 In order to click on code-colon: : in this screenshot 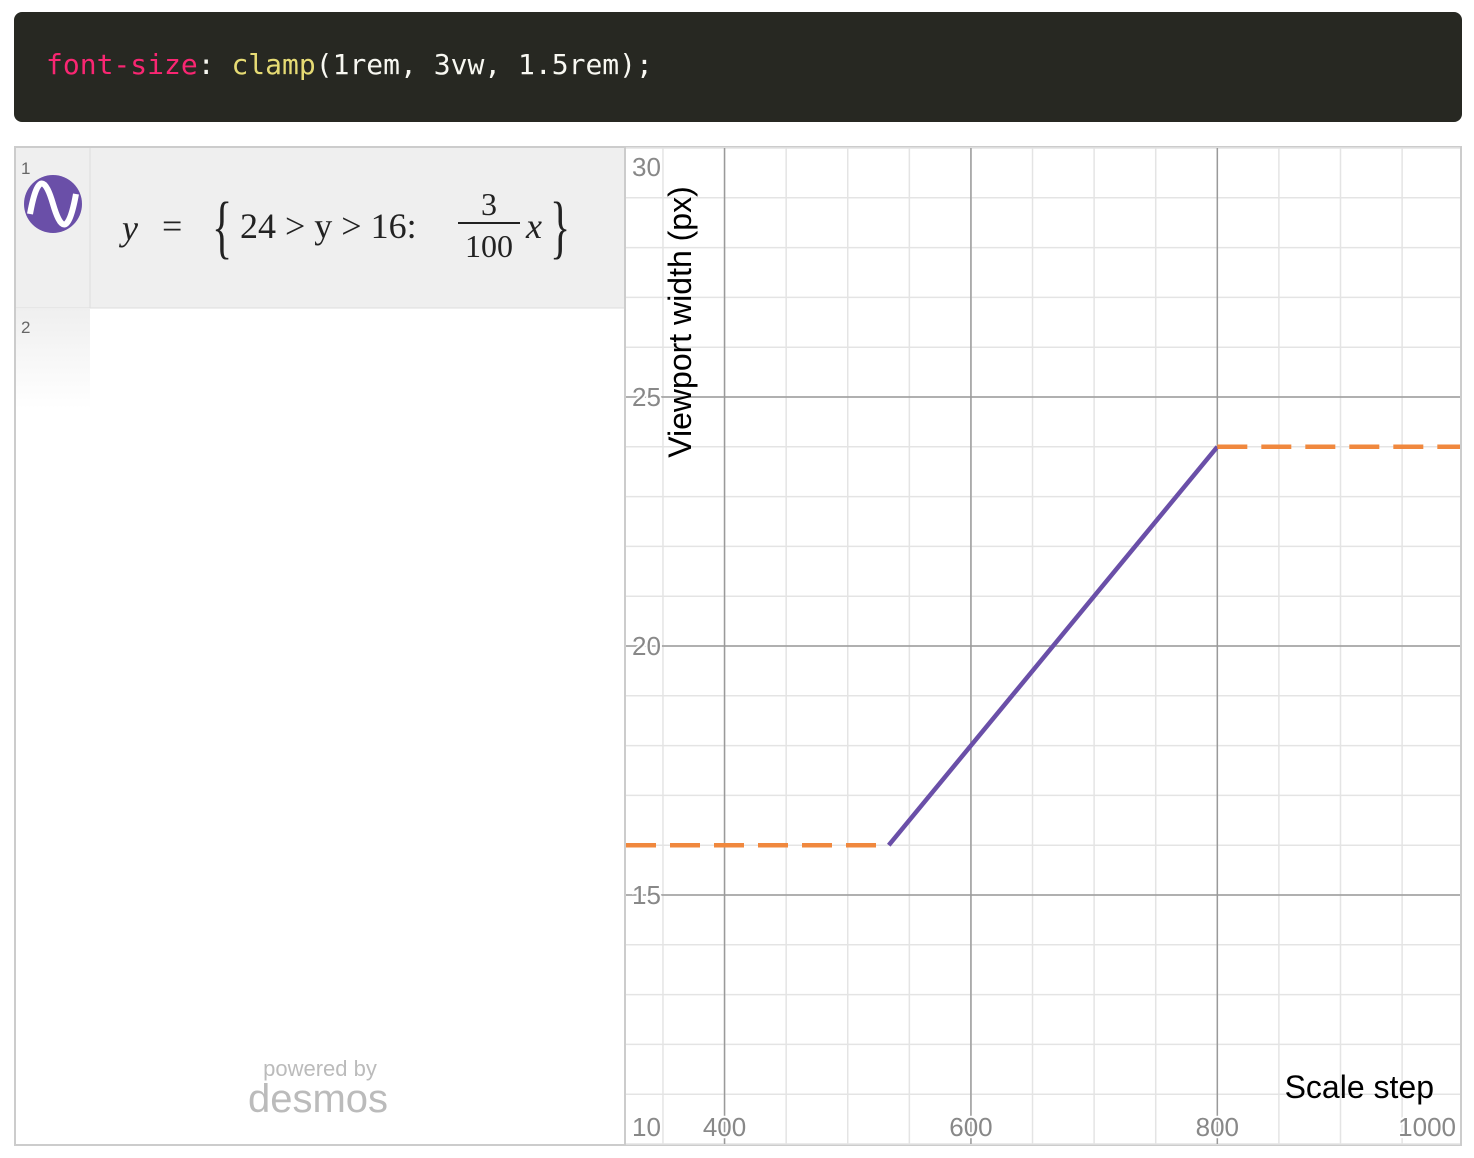, I will do `click(206, 64)`.